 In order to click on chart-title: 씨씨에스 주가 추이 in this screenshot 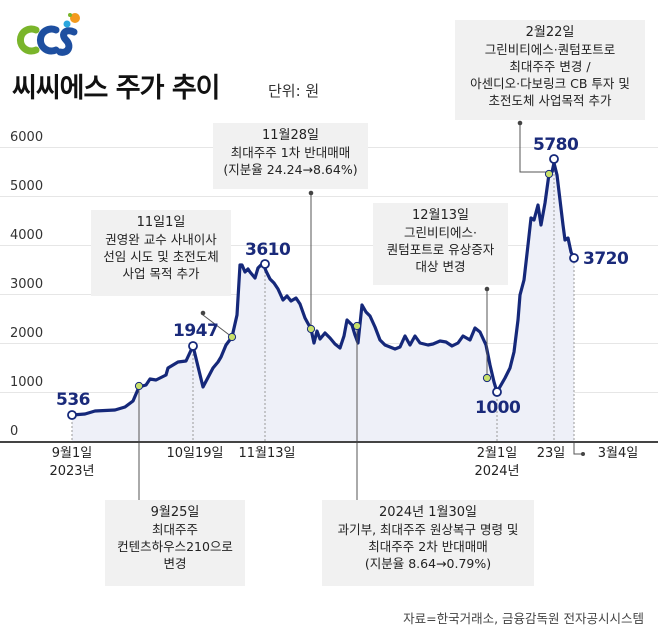, I will do `click(116, 88)`.